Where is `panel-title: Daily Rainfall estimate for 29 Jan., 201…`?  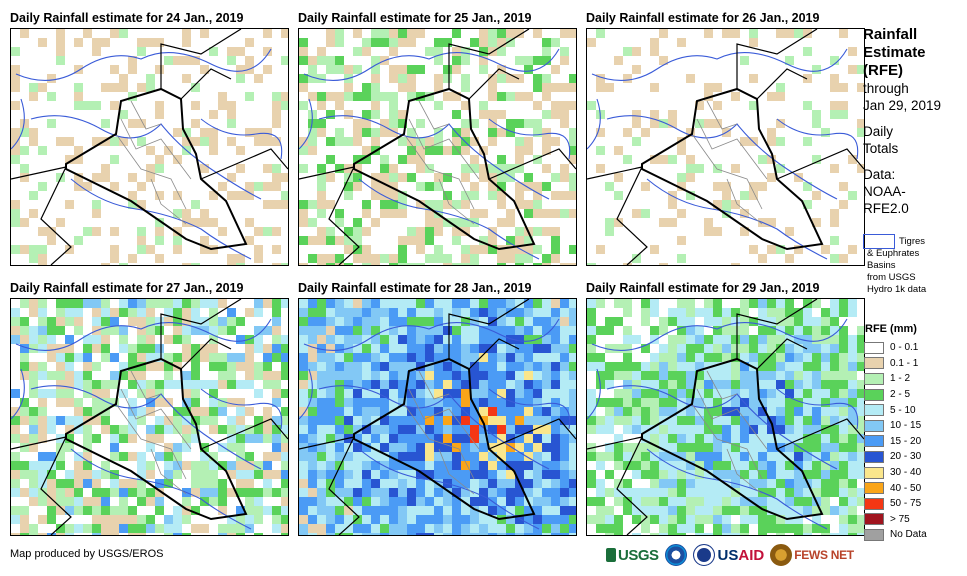
panel-title: Daily Rainfall estimate for 29 Jan., 201… is located at coordinates (703, 288).